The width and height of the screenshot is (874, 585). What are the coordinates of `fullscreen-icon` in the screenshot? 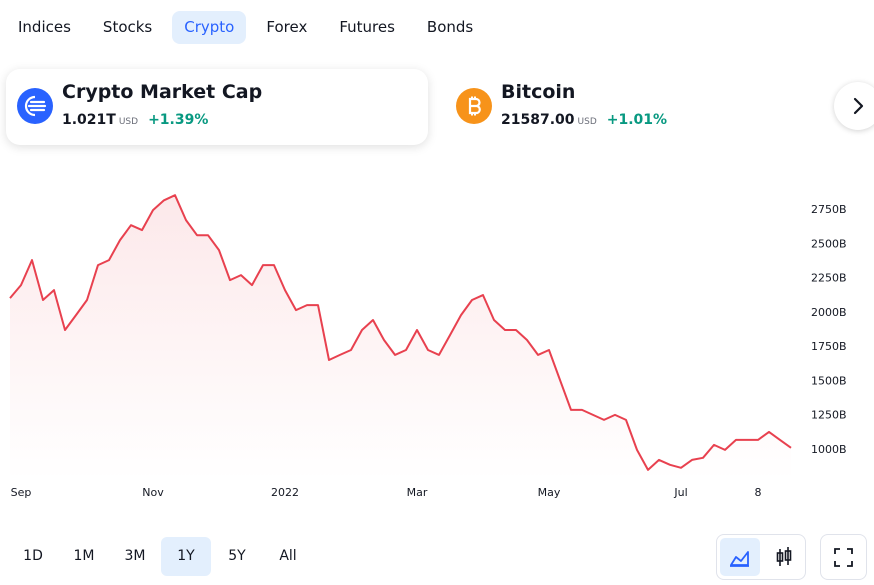 It's located at (843, 557).